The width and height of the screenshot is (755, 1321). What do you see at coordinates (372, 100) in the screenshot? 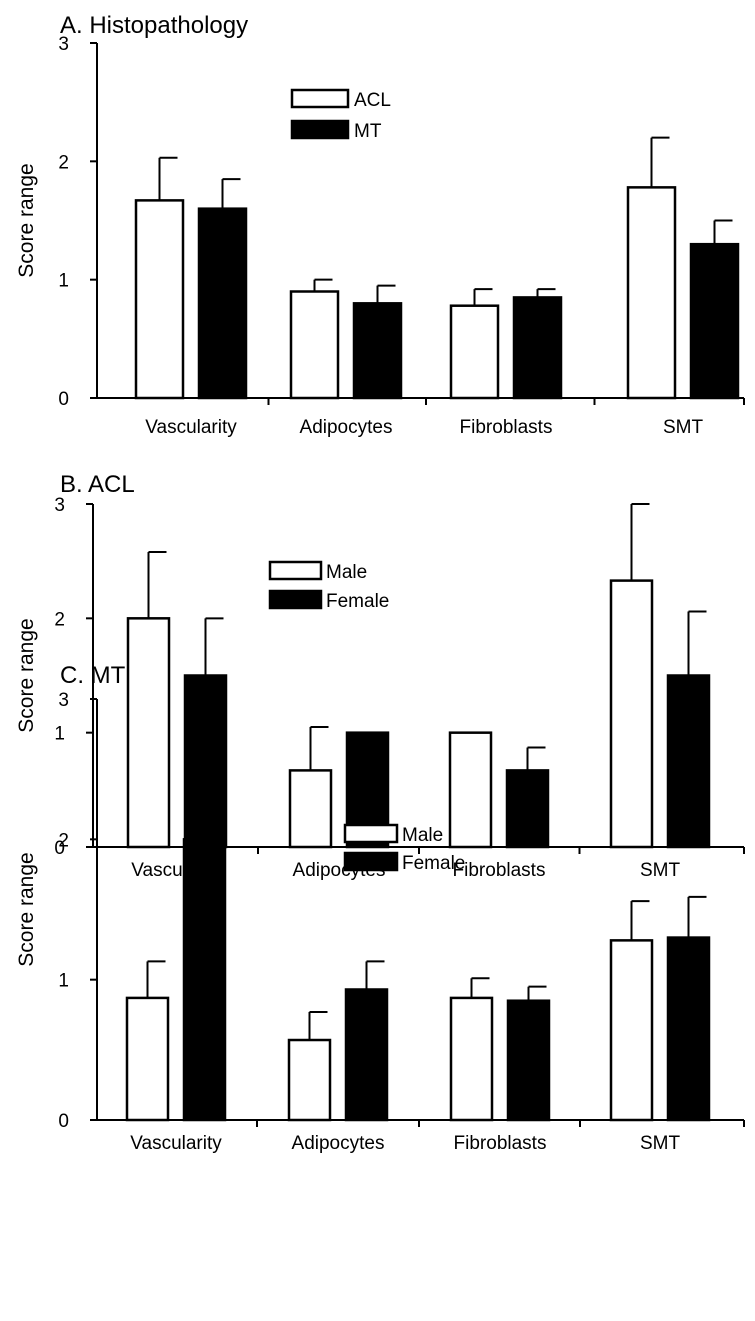
I see `legend-label: ACL` at bounding box center [372, 100].